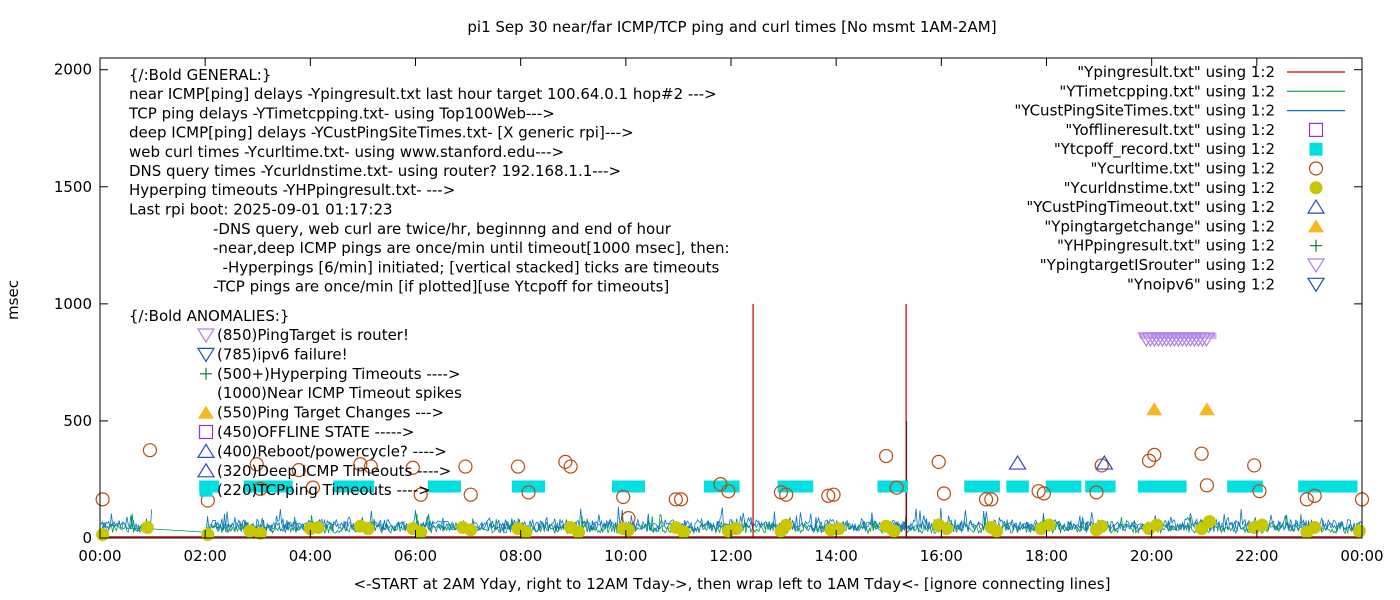  Describe the element at coordinates (282, 354) in the screenshot. I see `anomaly-label: (785)ipv6 failure!` at that location.